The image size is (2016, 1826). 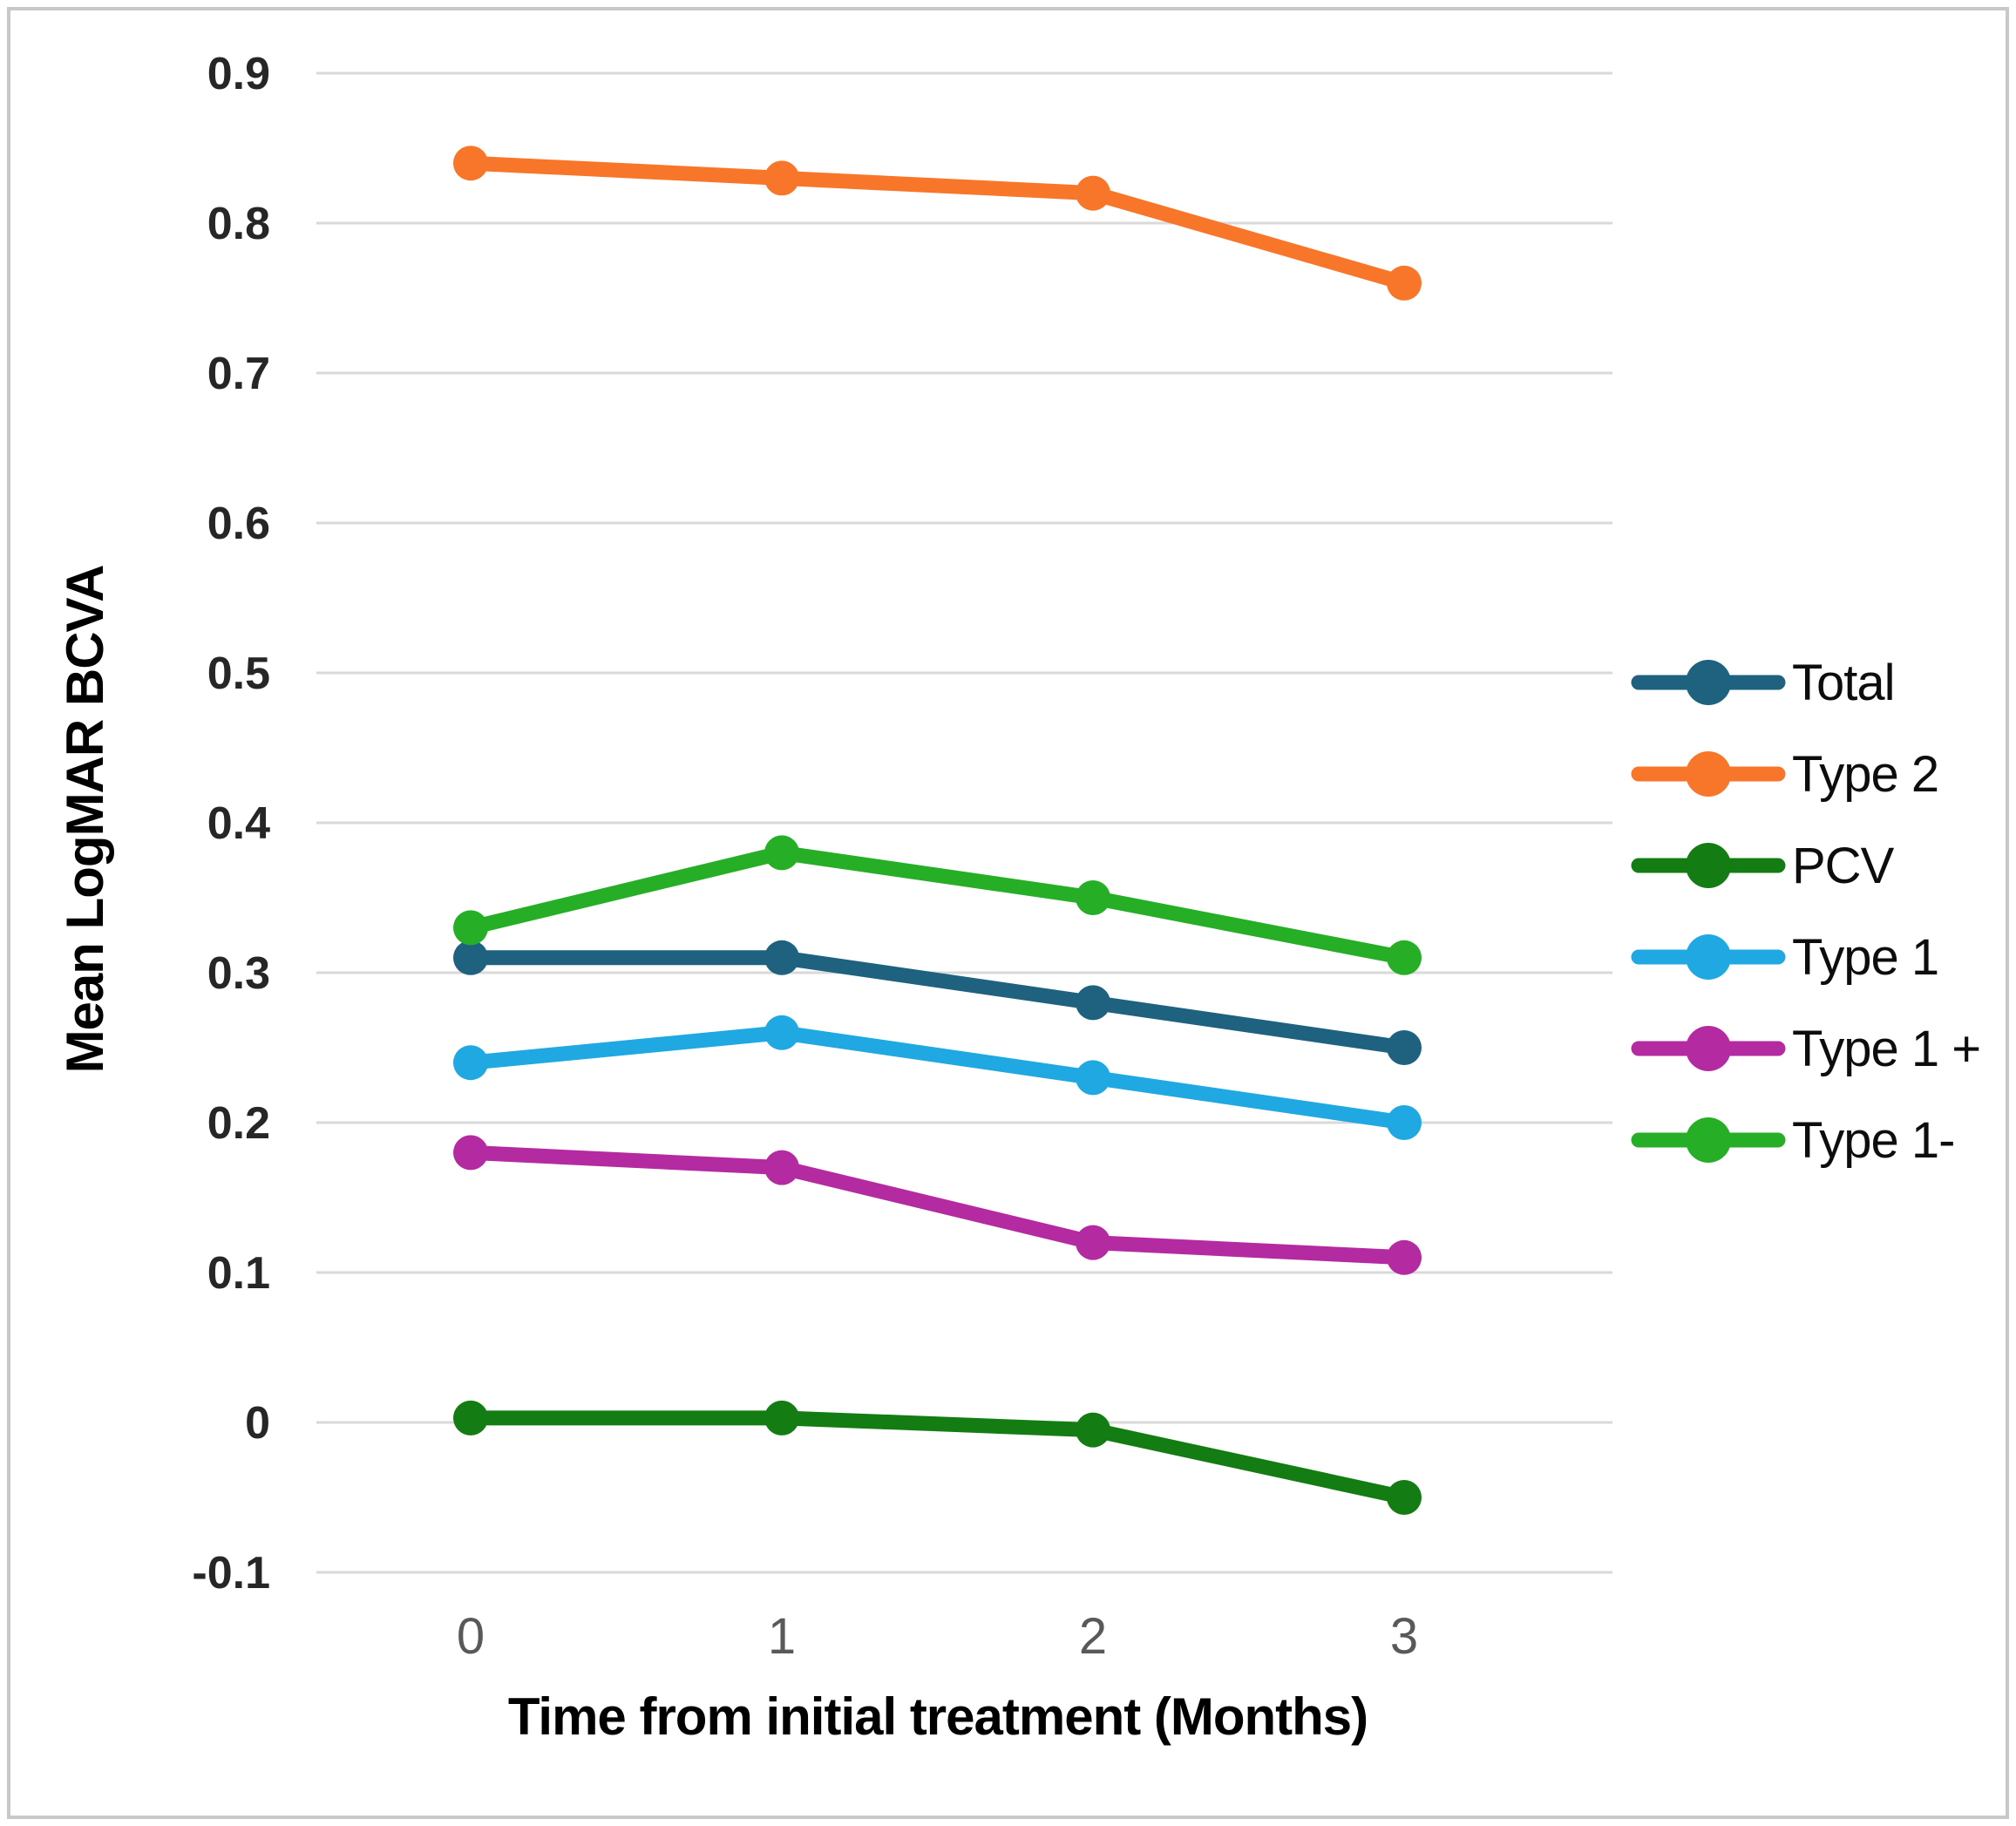 What do you see at coordinates (1093, 1636) in the screenshot?
I see `x-tick-label: 2` at bounding box center [1093, 1636].